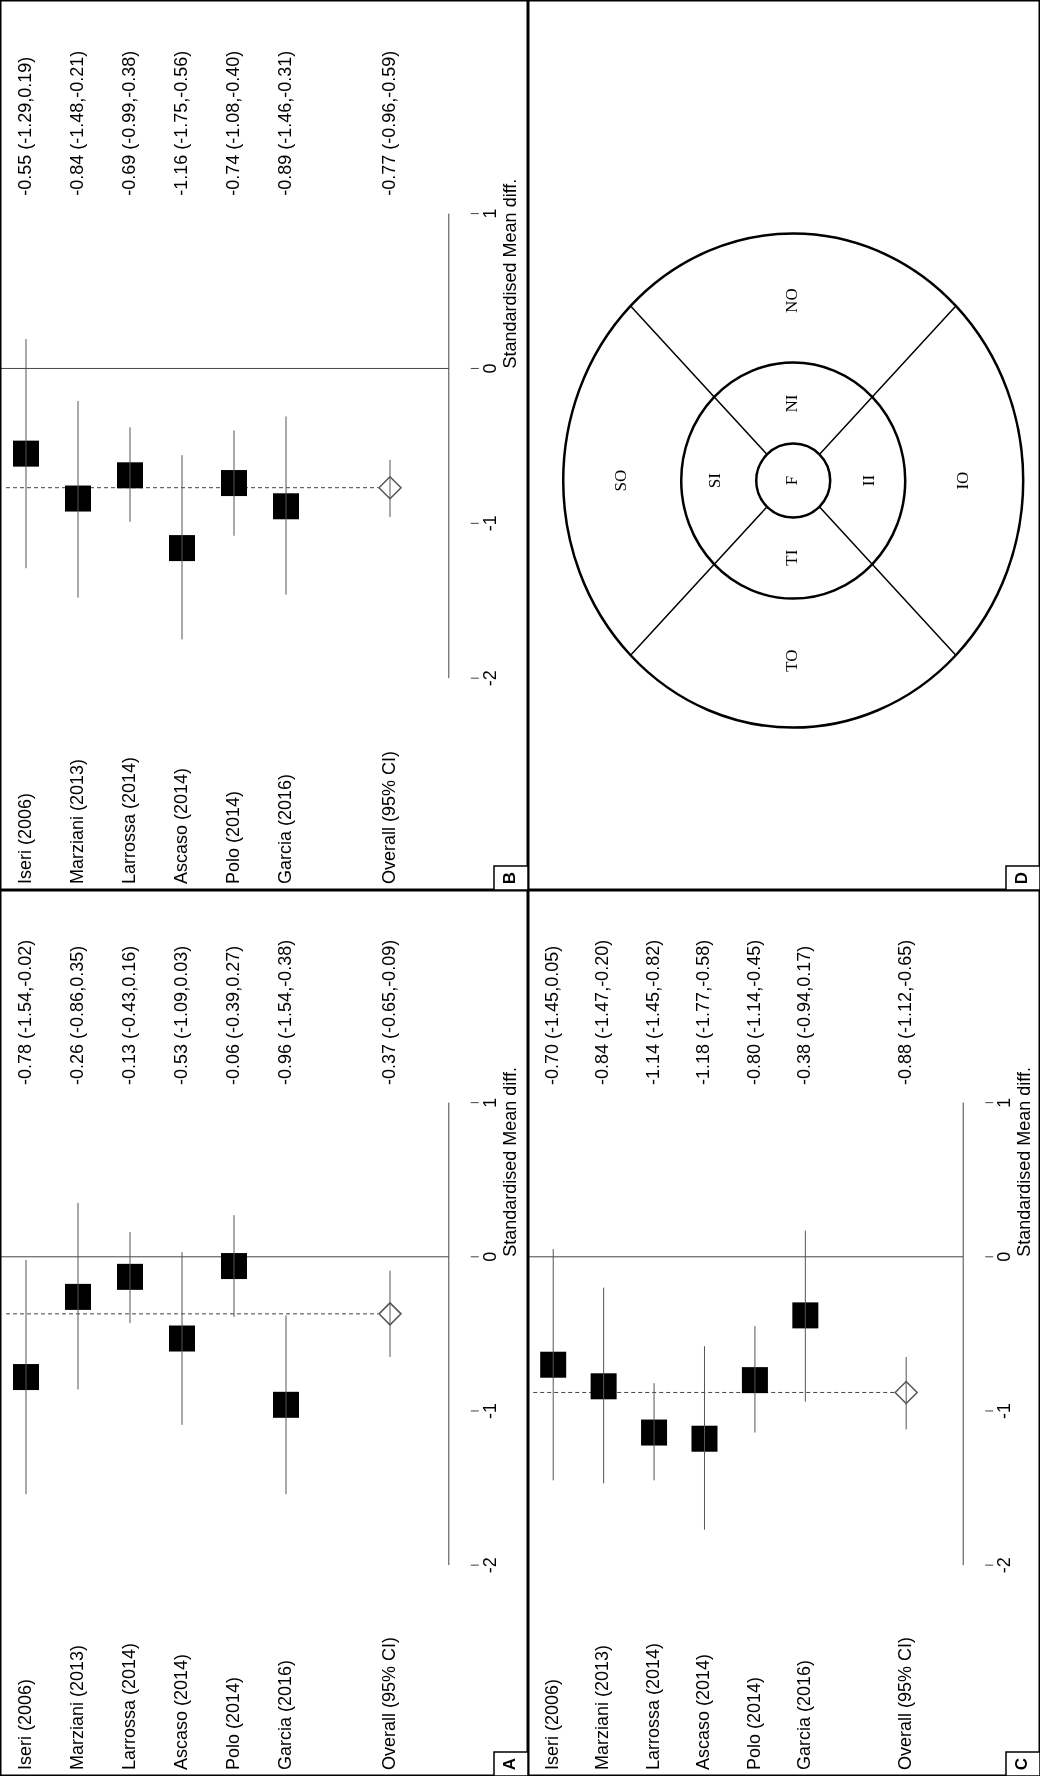 The height and width of the screenshot is (1776, 1040). Describe the element at coordinates (792, 403) in the screenshot. I see `text: NI` at that location.